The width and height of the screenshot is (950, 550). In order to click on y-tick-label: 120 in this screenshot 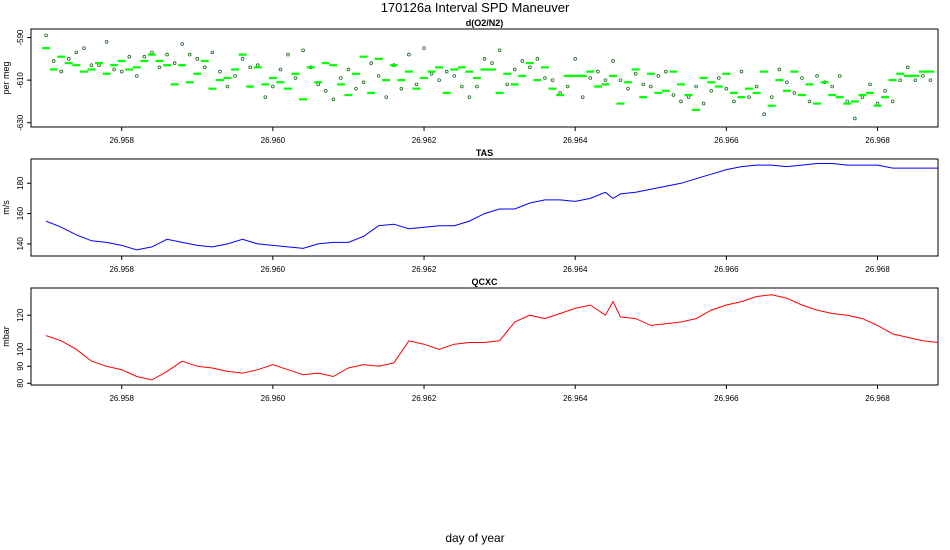, I will do `click(20, 315)`.